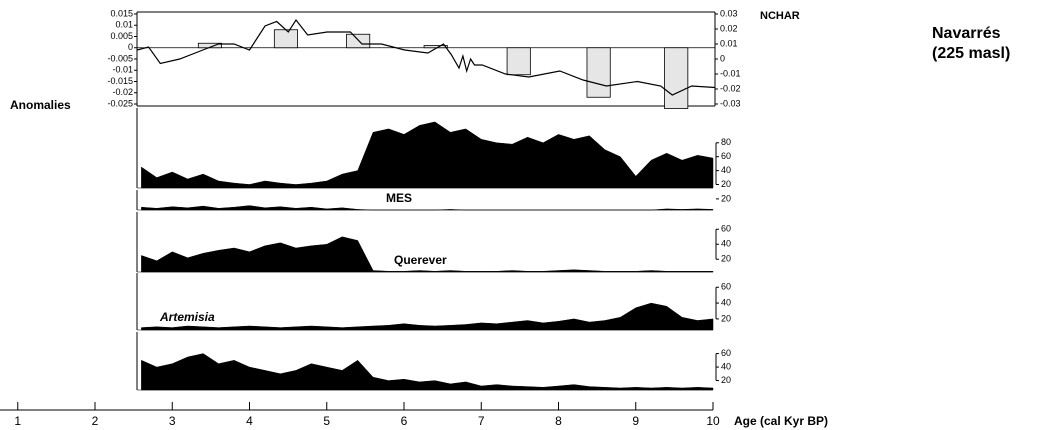 The width and height of the screenshot is (1058, 430). I want to click on y-tick-label: -0.01, so click(122, 70).